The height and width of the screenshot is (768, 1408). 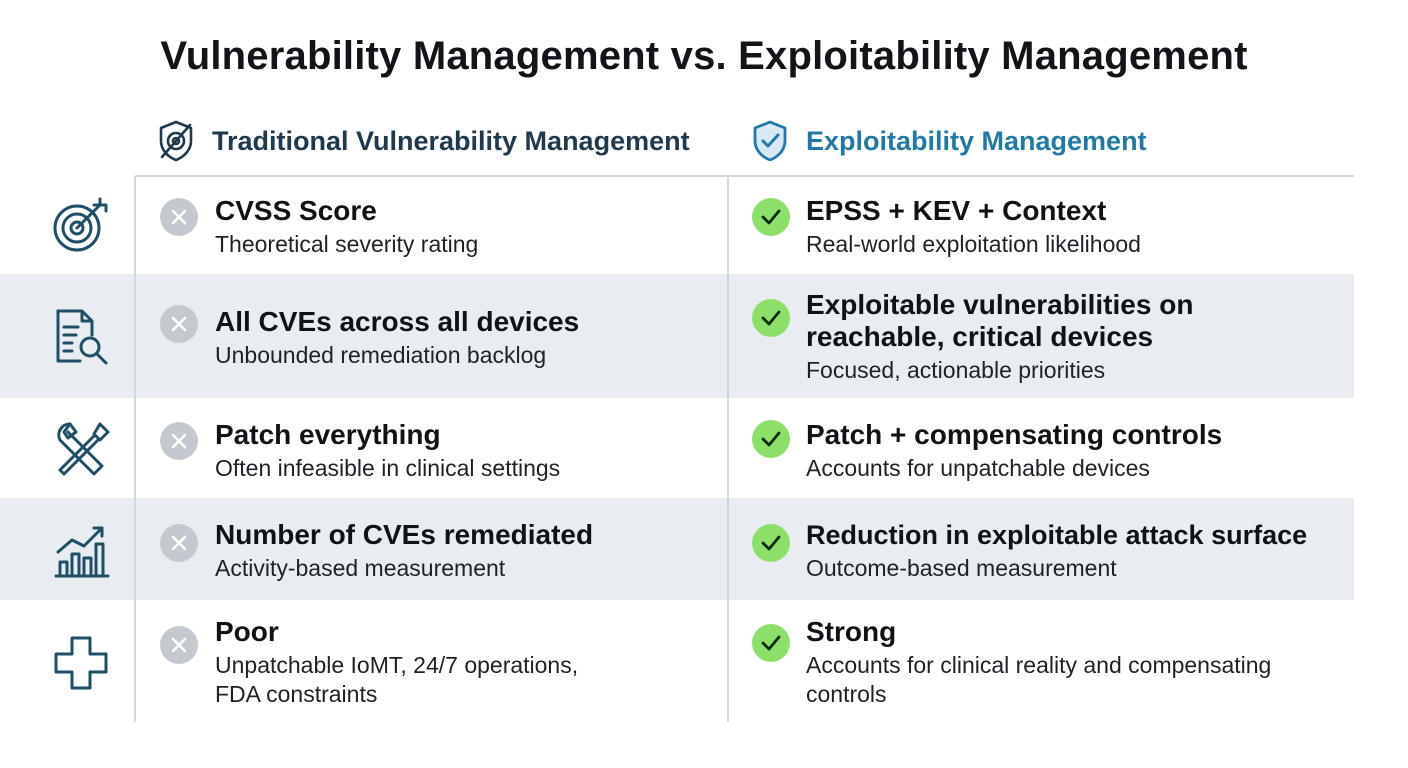 What do you see at coordinates (81, 549) in the screenshot?
I see `growth-chart-icon` at bounding box center [81, 549].